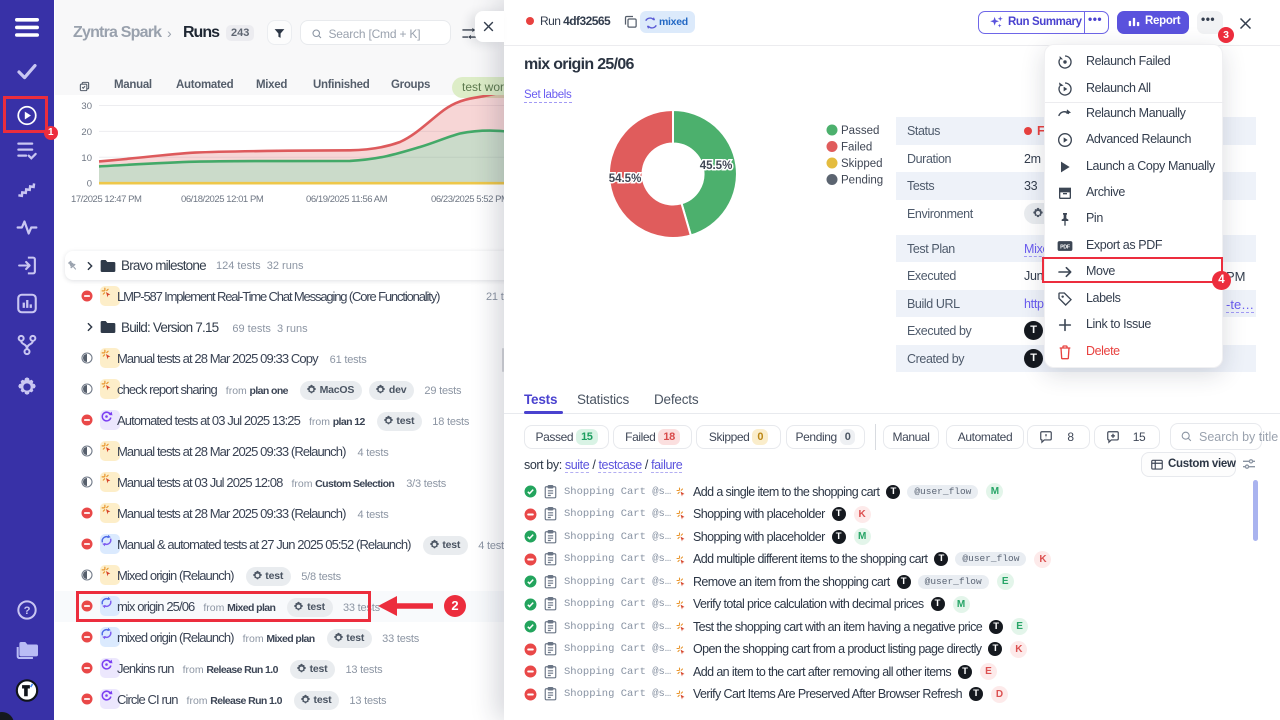 Image resolution: width=1280 pixels, height=720 pixels. Describe the element at coordinates (860, 131) in the screenshot. I see `svg-text: Passed` at that location.